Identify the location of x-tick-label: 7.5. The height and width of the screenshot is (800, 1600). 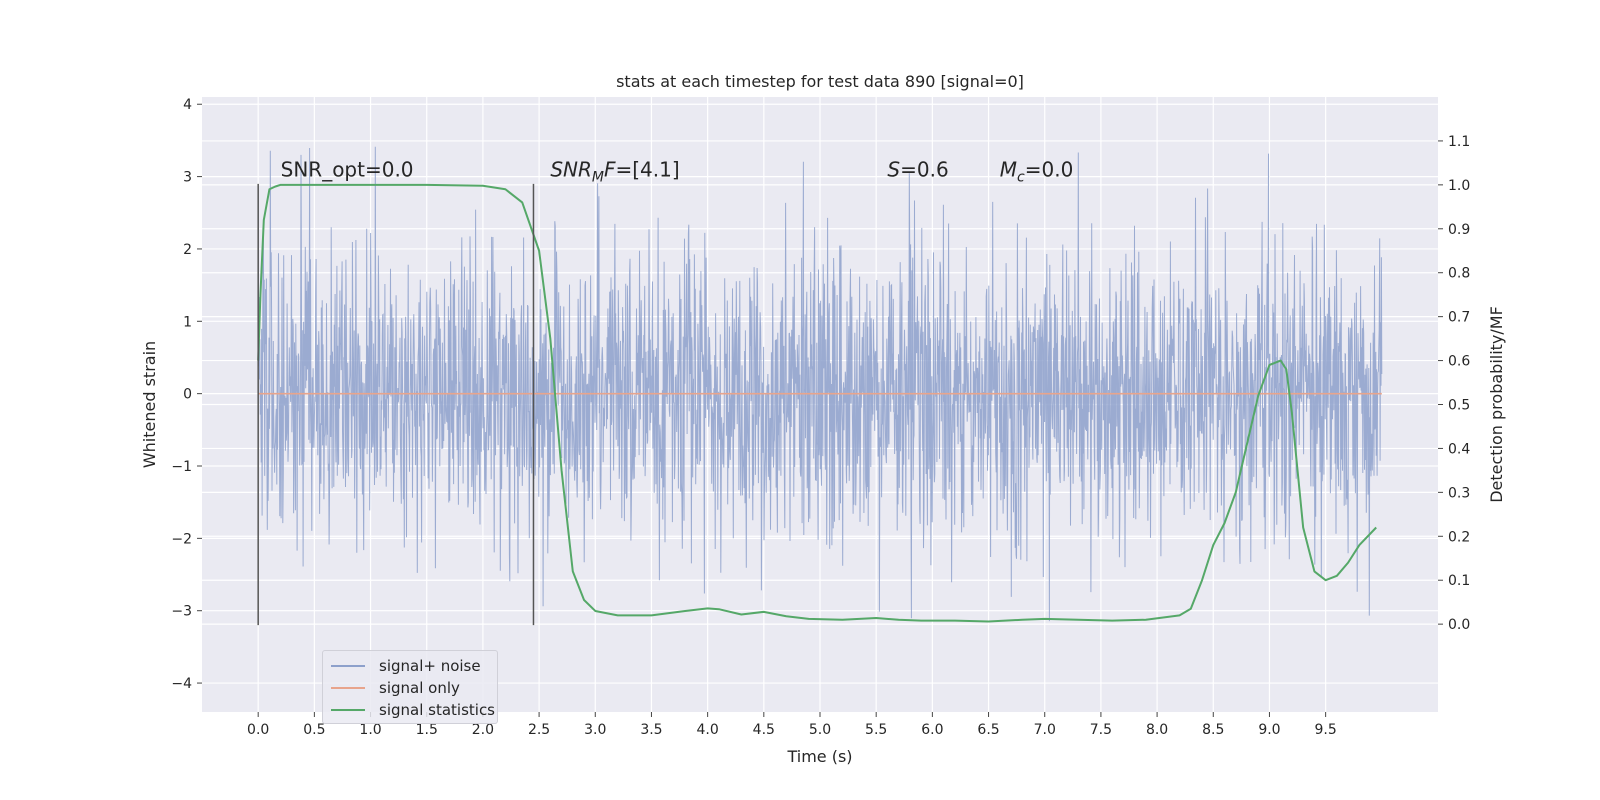
(1101, 730).